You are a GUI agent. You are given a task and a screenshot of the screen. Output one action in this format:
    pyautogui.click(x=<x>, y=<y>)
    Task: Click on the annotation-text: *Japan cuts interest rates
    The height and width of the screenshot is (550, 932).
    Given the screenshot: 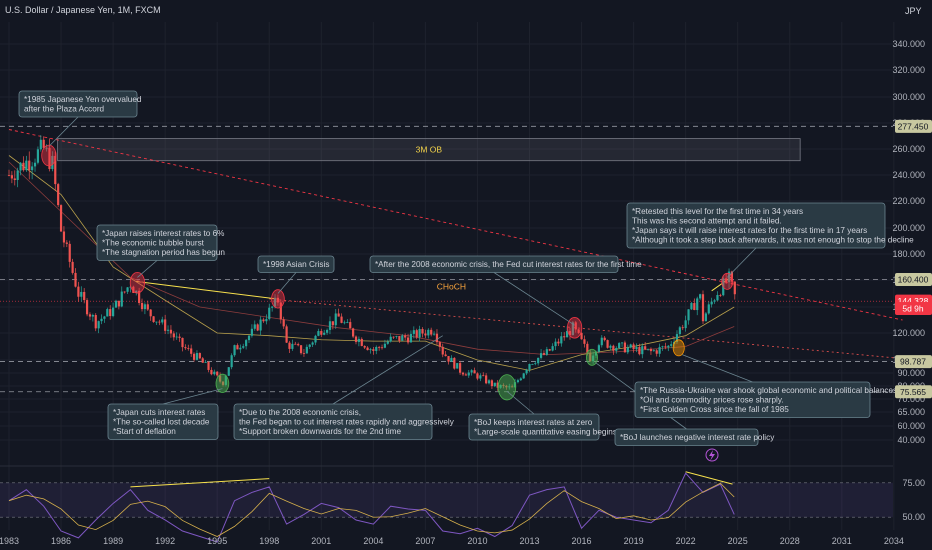 What is the action you would take?
    pyautogui.click(x=159, y=412)
    